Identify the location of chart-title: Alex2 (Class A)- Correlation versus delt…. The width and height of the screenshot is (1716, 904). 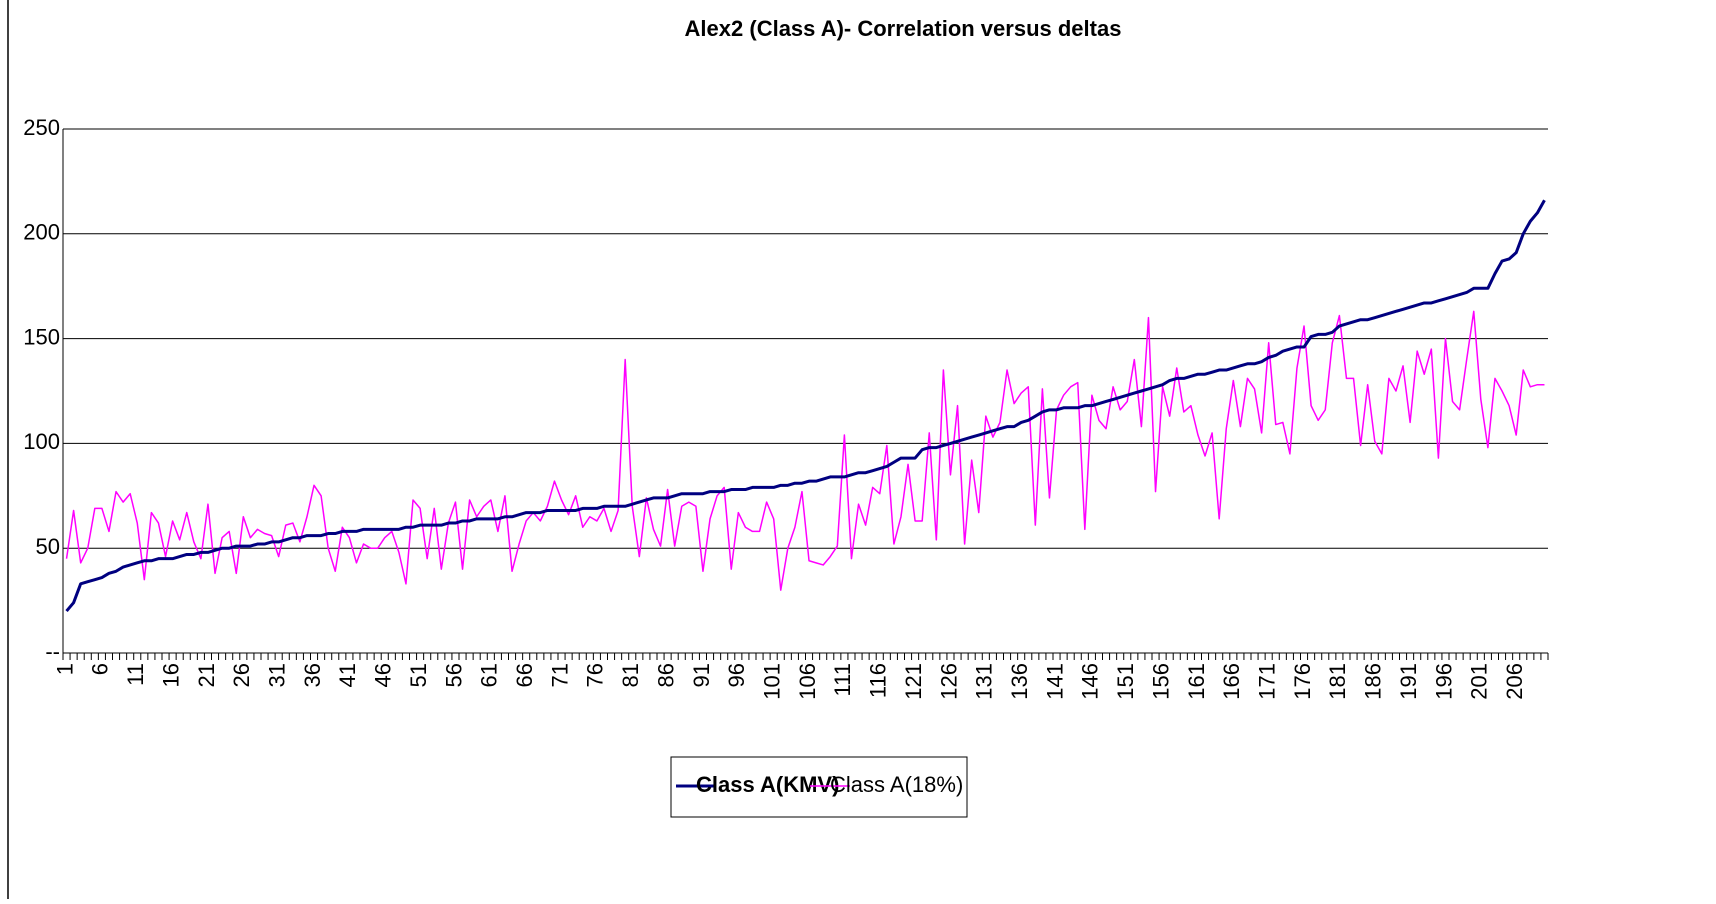
(903, 28).